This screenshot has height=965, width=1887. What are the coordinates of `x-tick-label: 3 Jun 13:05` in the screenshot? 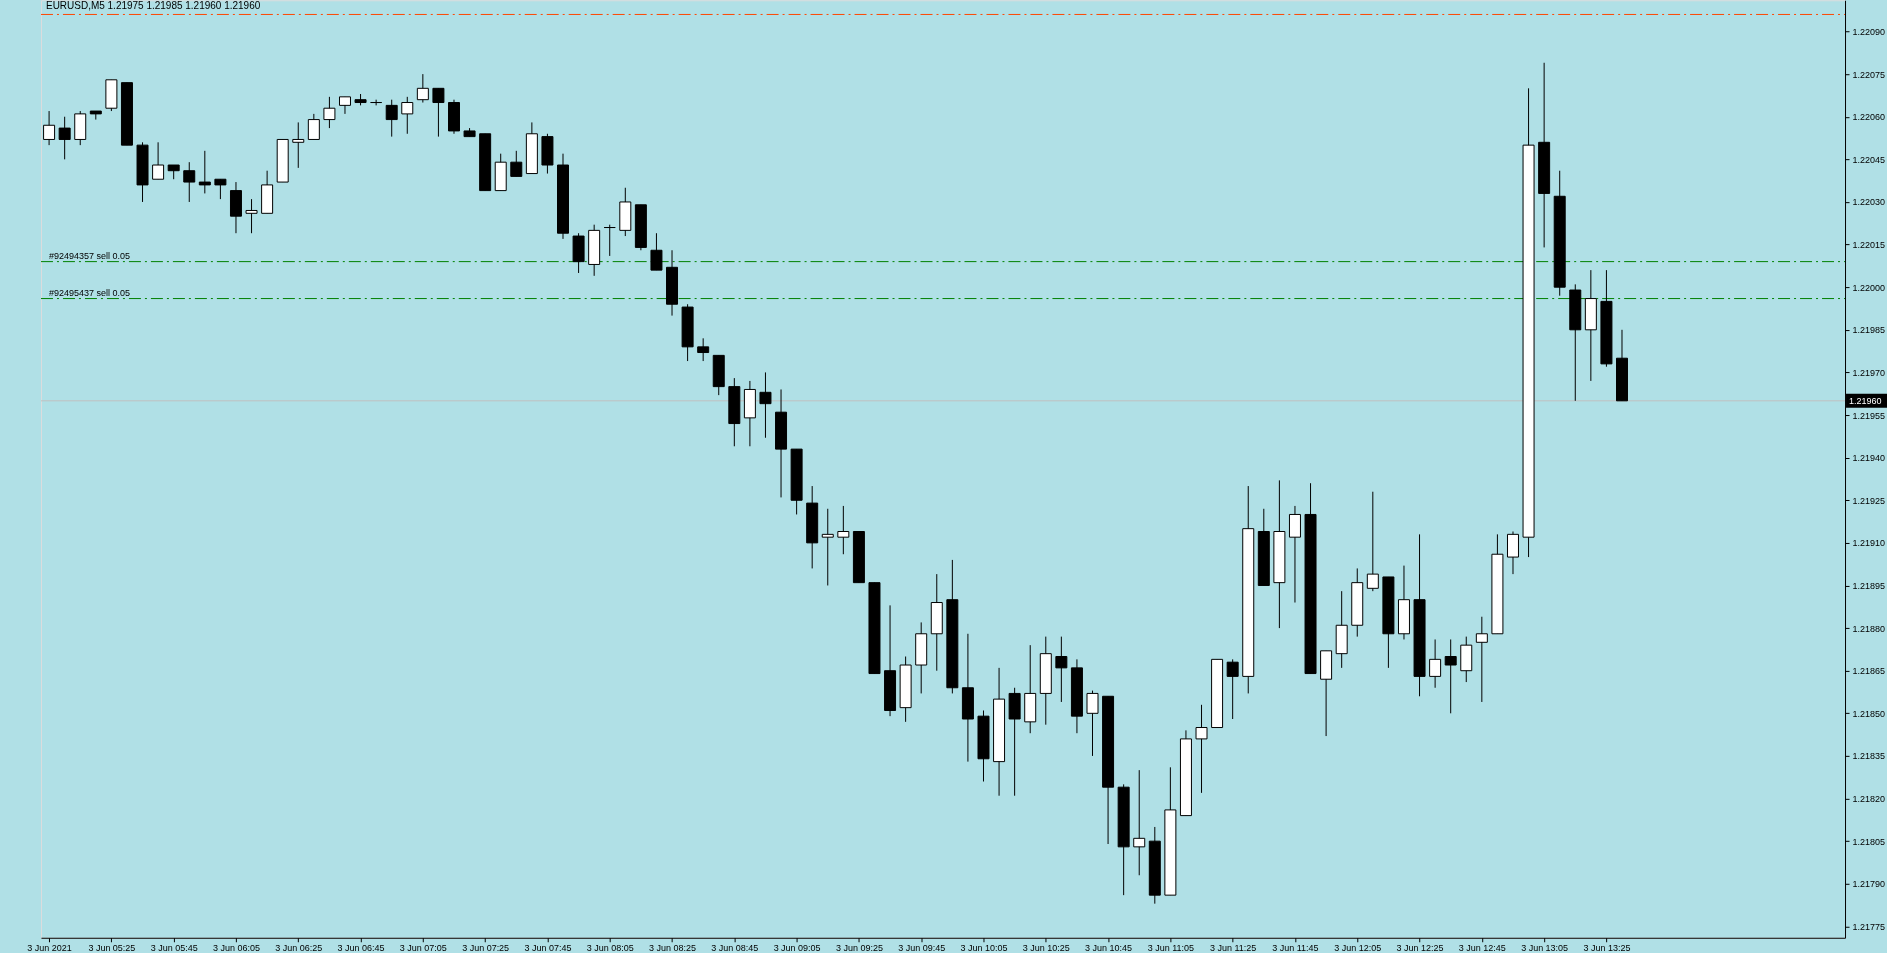 It's located at (1545, 948).